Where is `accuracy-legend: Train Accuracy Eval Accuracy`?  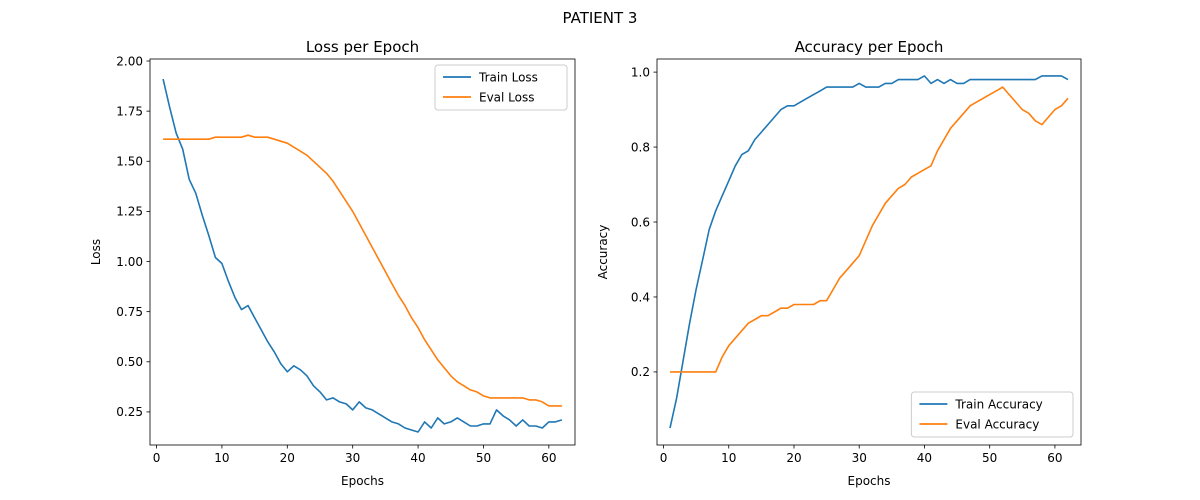
accuracy-legend: Train Accuracy Eval Accuracy is located at coordinates (992, 414).